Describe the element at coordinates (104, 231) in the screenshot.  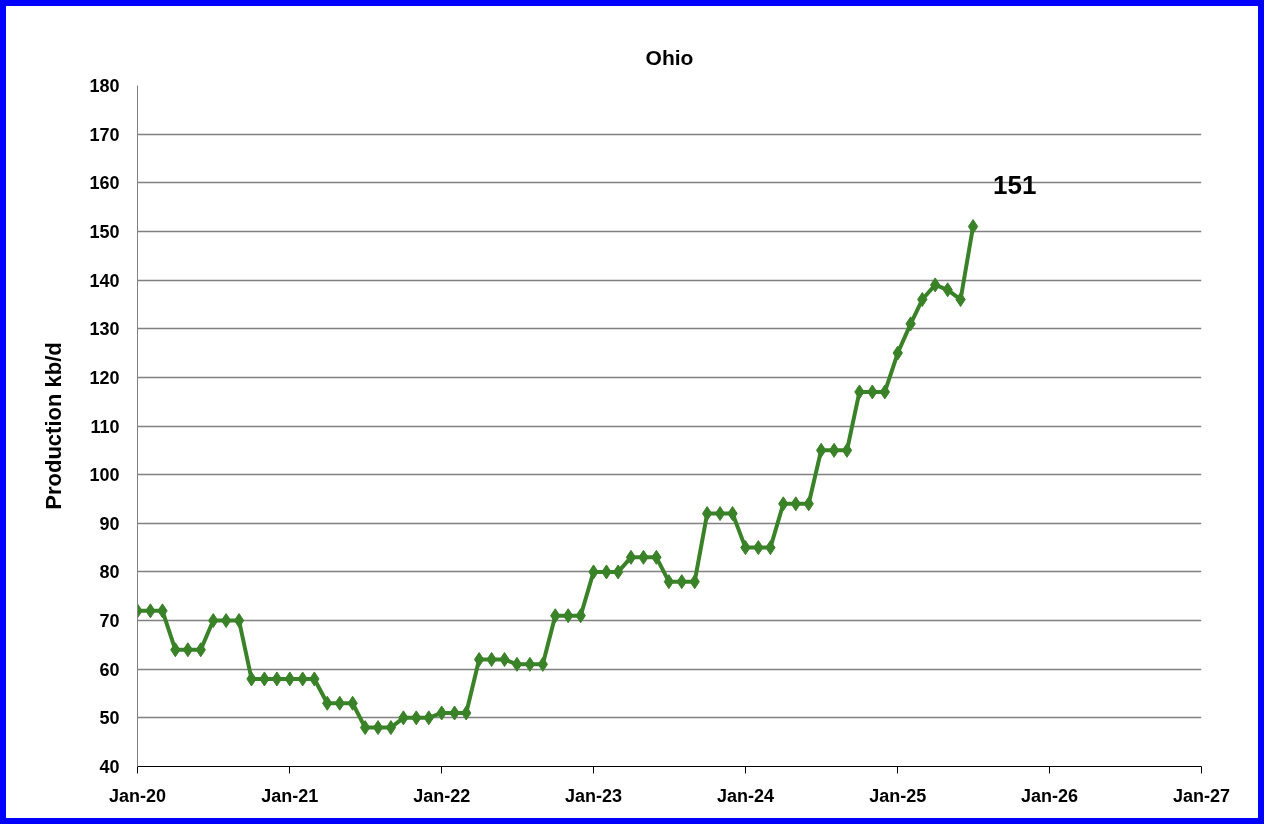
I see `y-tick-label: 150` at that location.